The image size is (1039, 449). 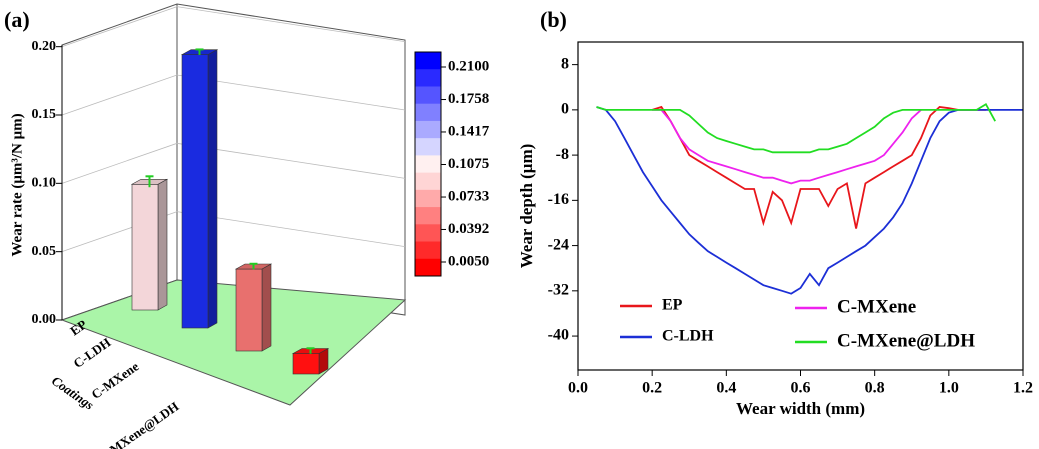 What do you see at coordinates (558, 244) in the screenshot?
I see `y-tick-label: -24` at bounding box center [558, 244].